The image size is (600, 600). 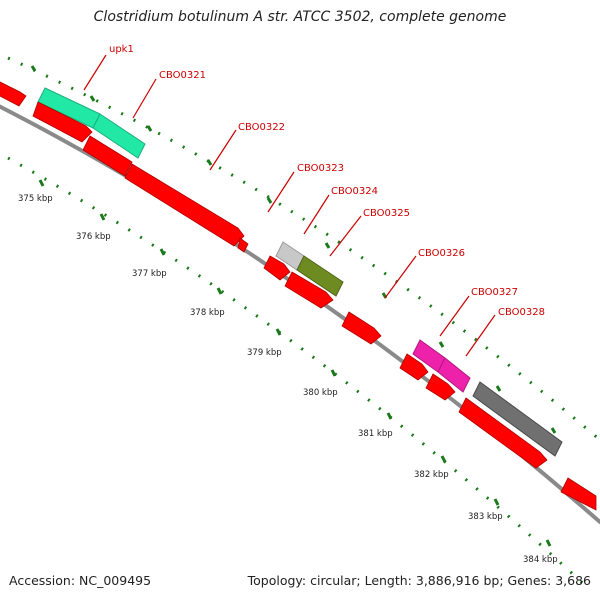 I want to click on gene-label-cbo0321: CBO0321, so click(x=182, y=75).